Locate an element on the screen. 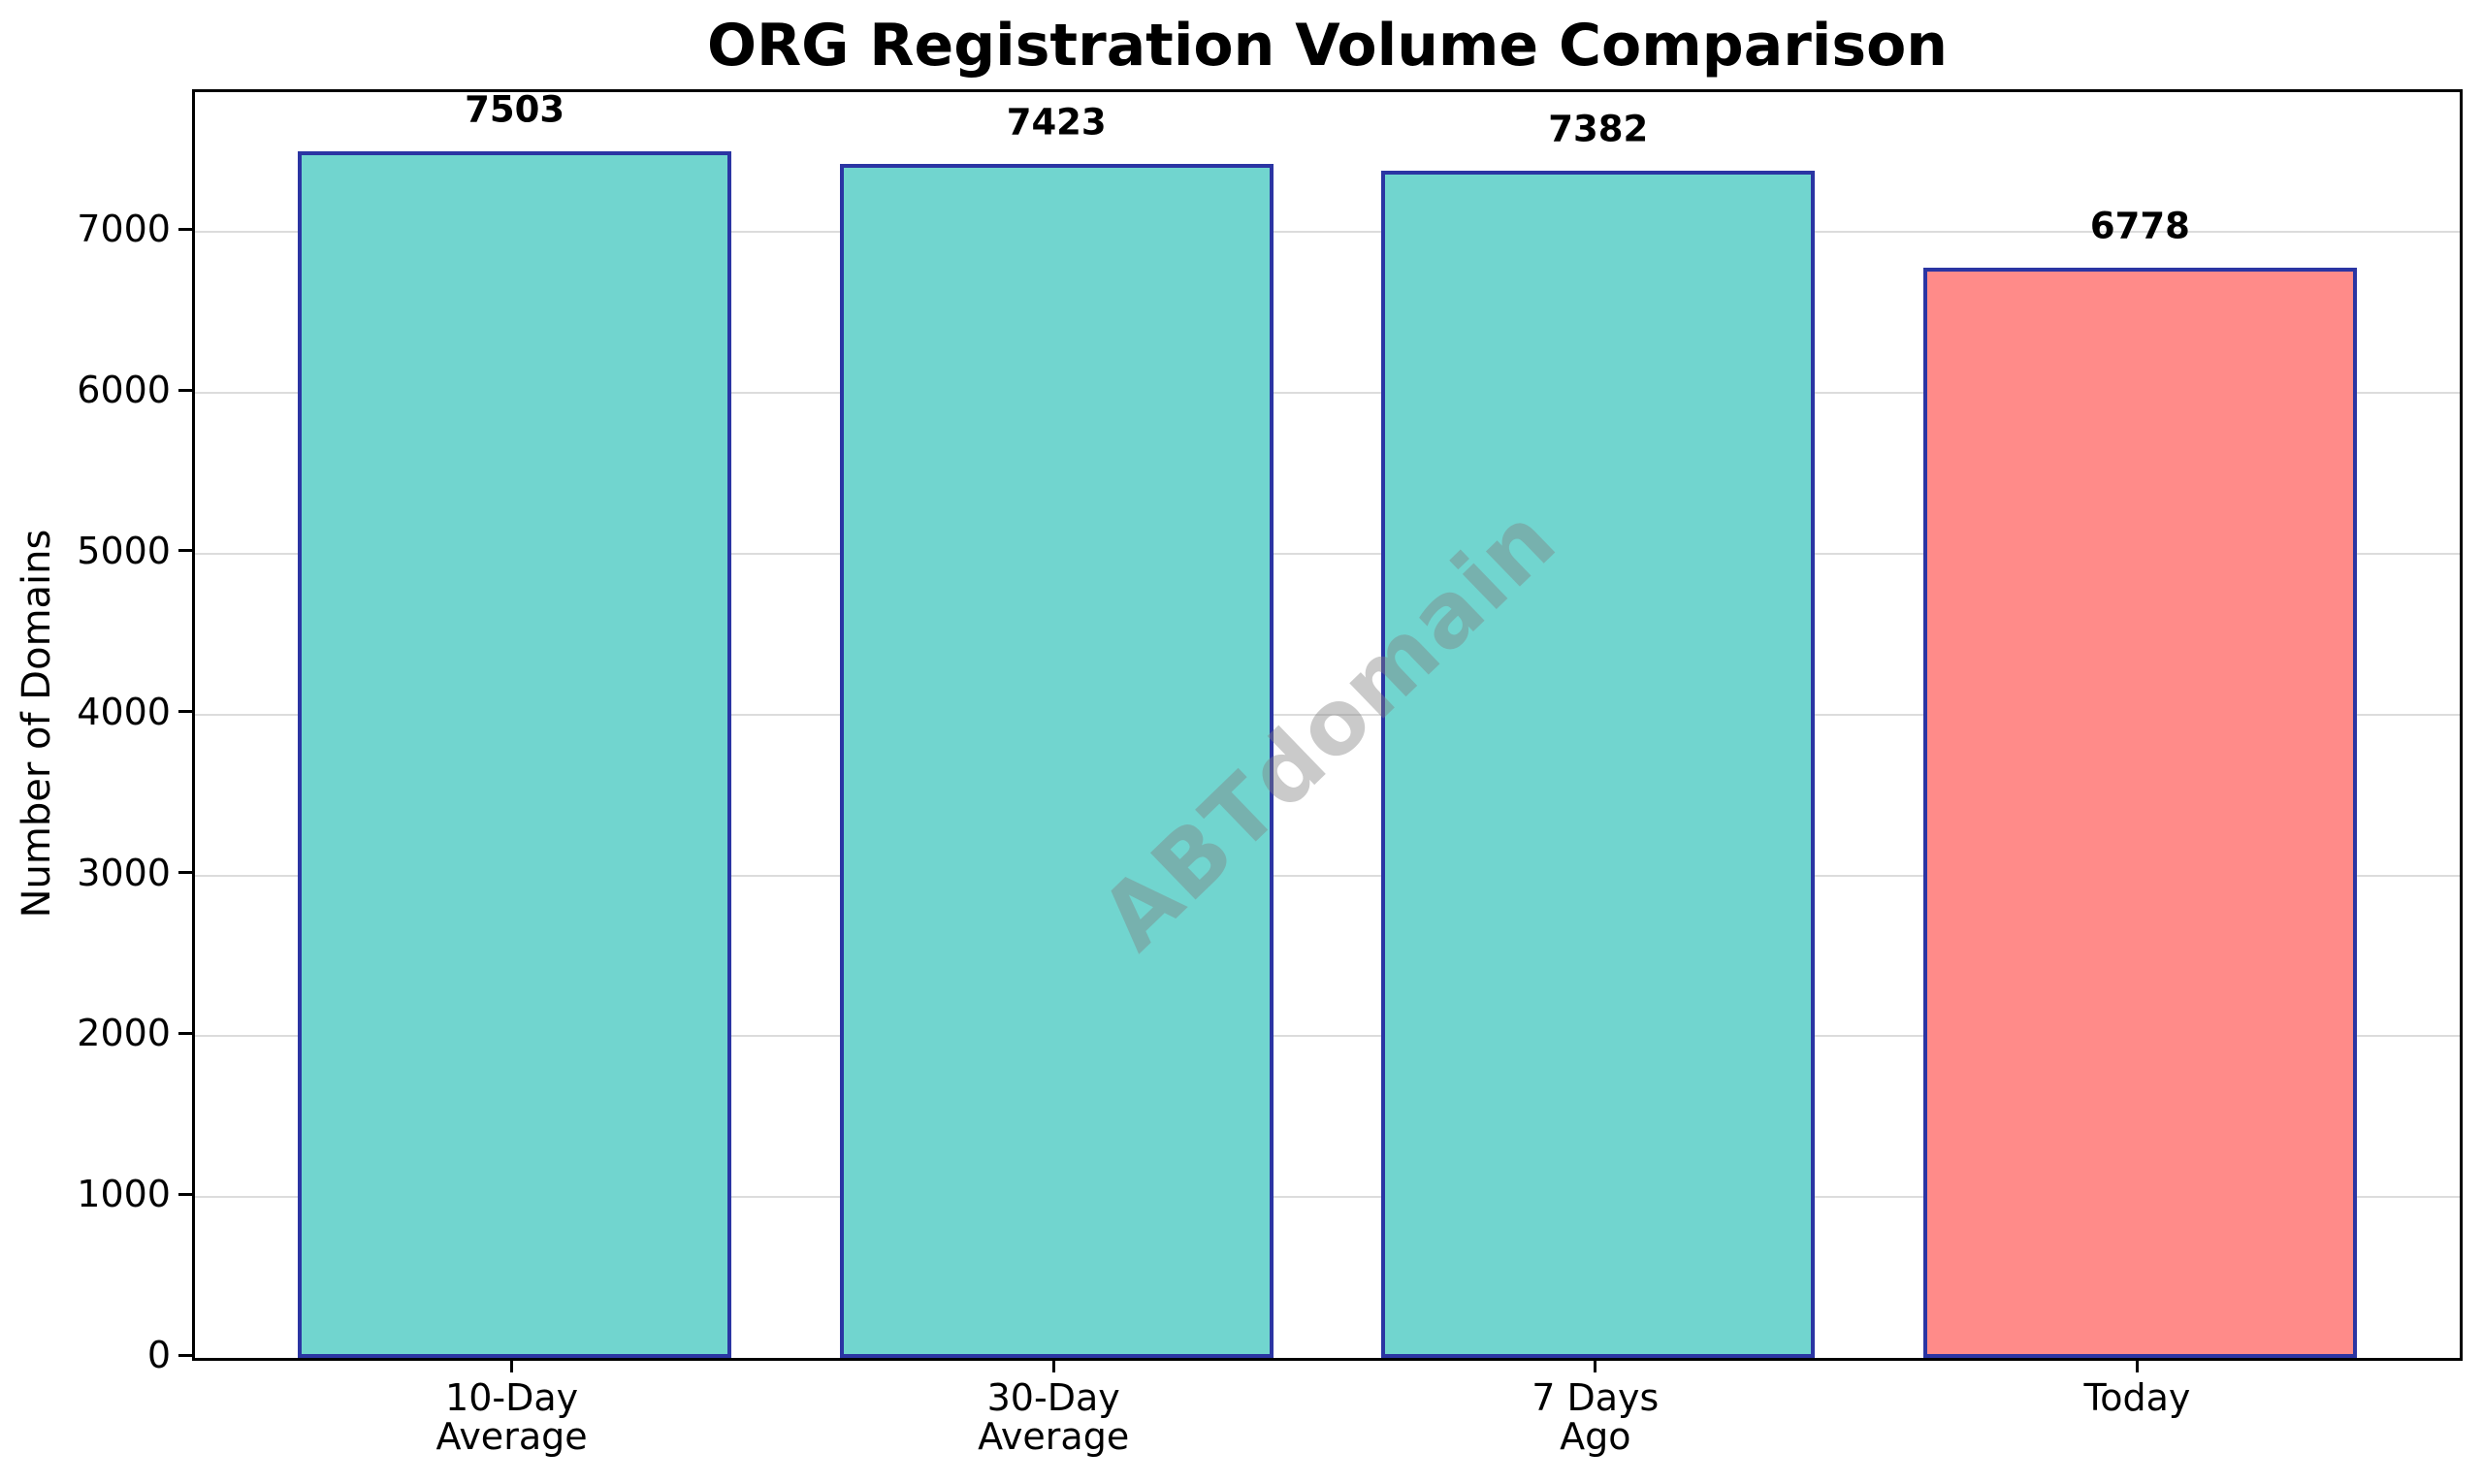  x-tick-label-30-day-average: 30-Day Average is located at coordinates (1054, 1417).